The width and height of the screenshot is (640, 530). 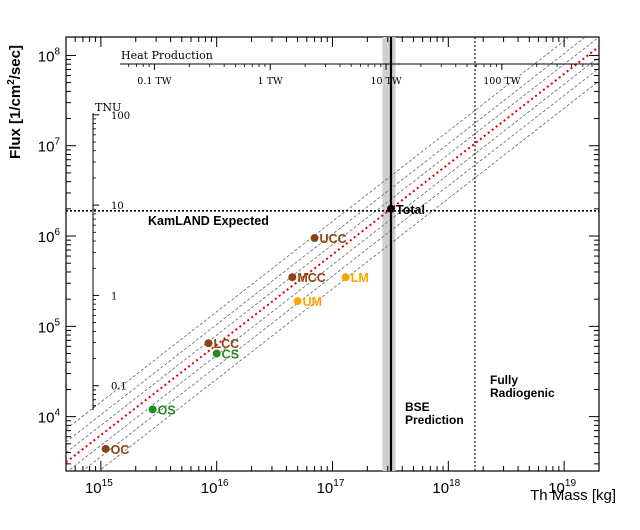 What do you see at coordinates (504, 380) in the screenshot?
I see `fully-radiogenic-label-1: Fully` at bounding box center [504, 380].